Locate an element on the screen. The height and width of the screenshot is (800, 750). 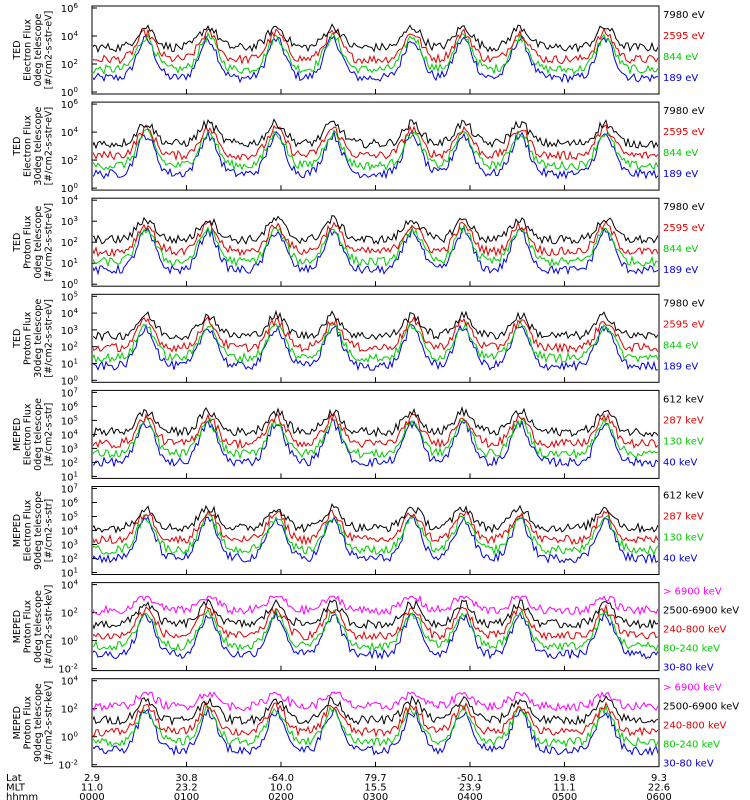
legend-entry: 80-240 keV is located at coordinates (691, 649).